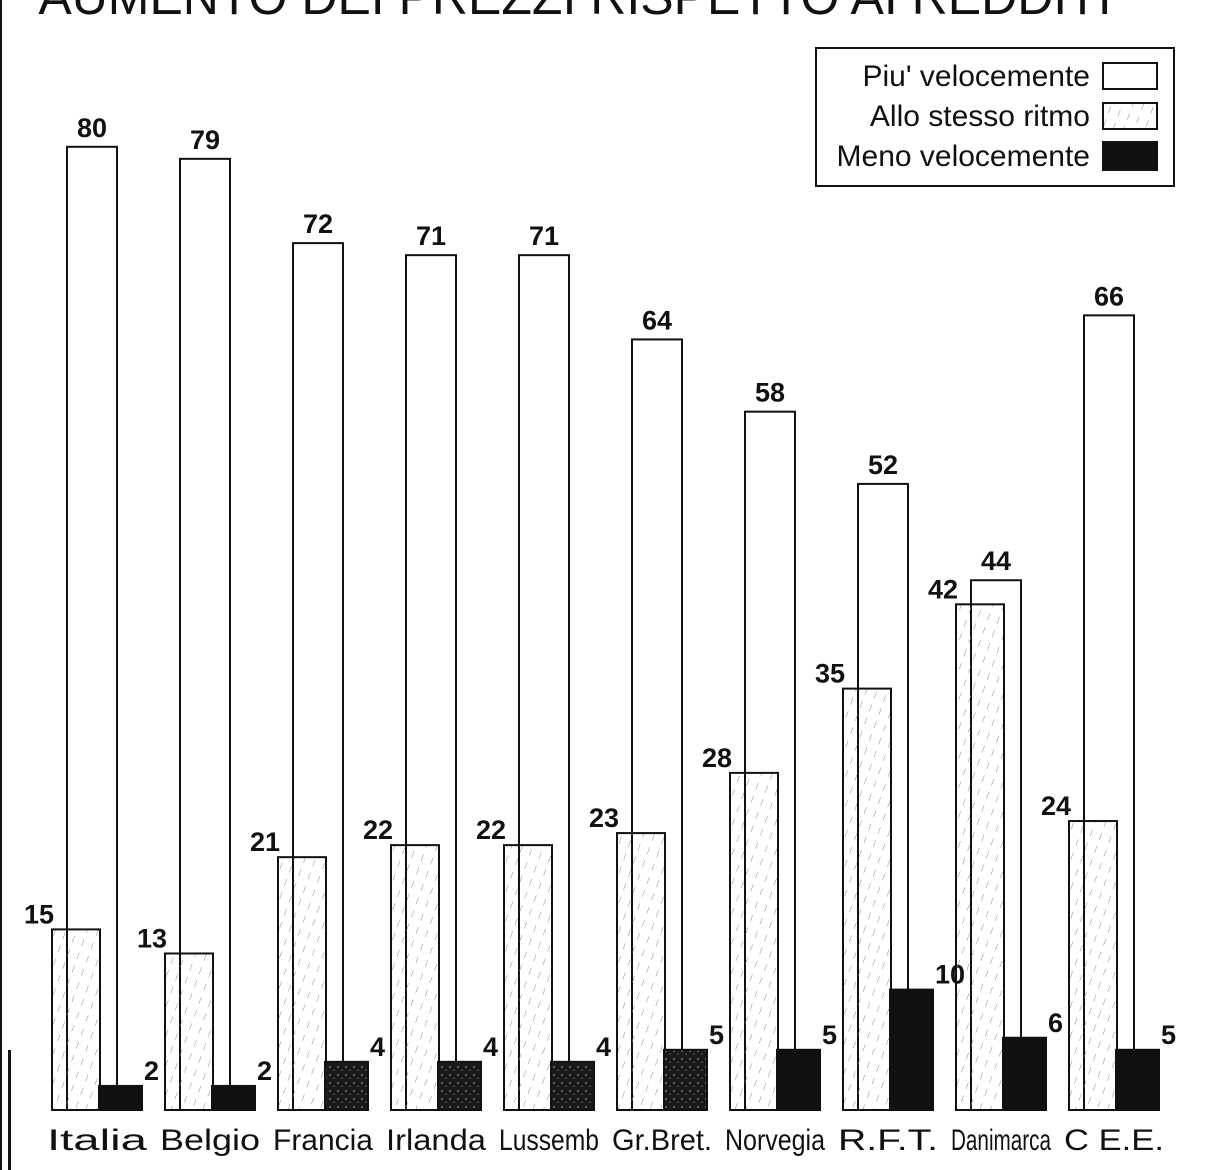  What do you see at coordinates (1, 585) in the screenshot?
I see `frame-left-border` at bounding box center [1, 585].